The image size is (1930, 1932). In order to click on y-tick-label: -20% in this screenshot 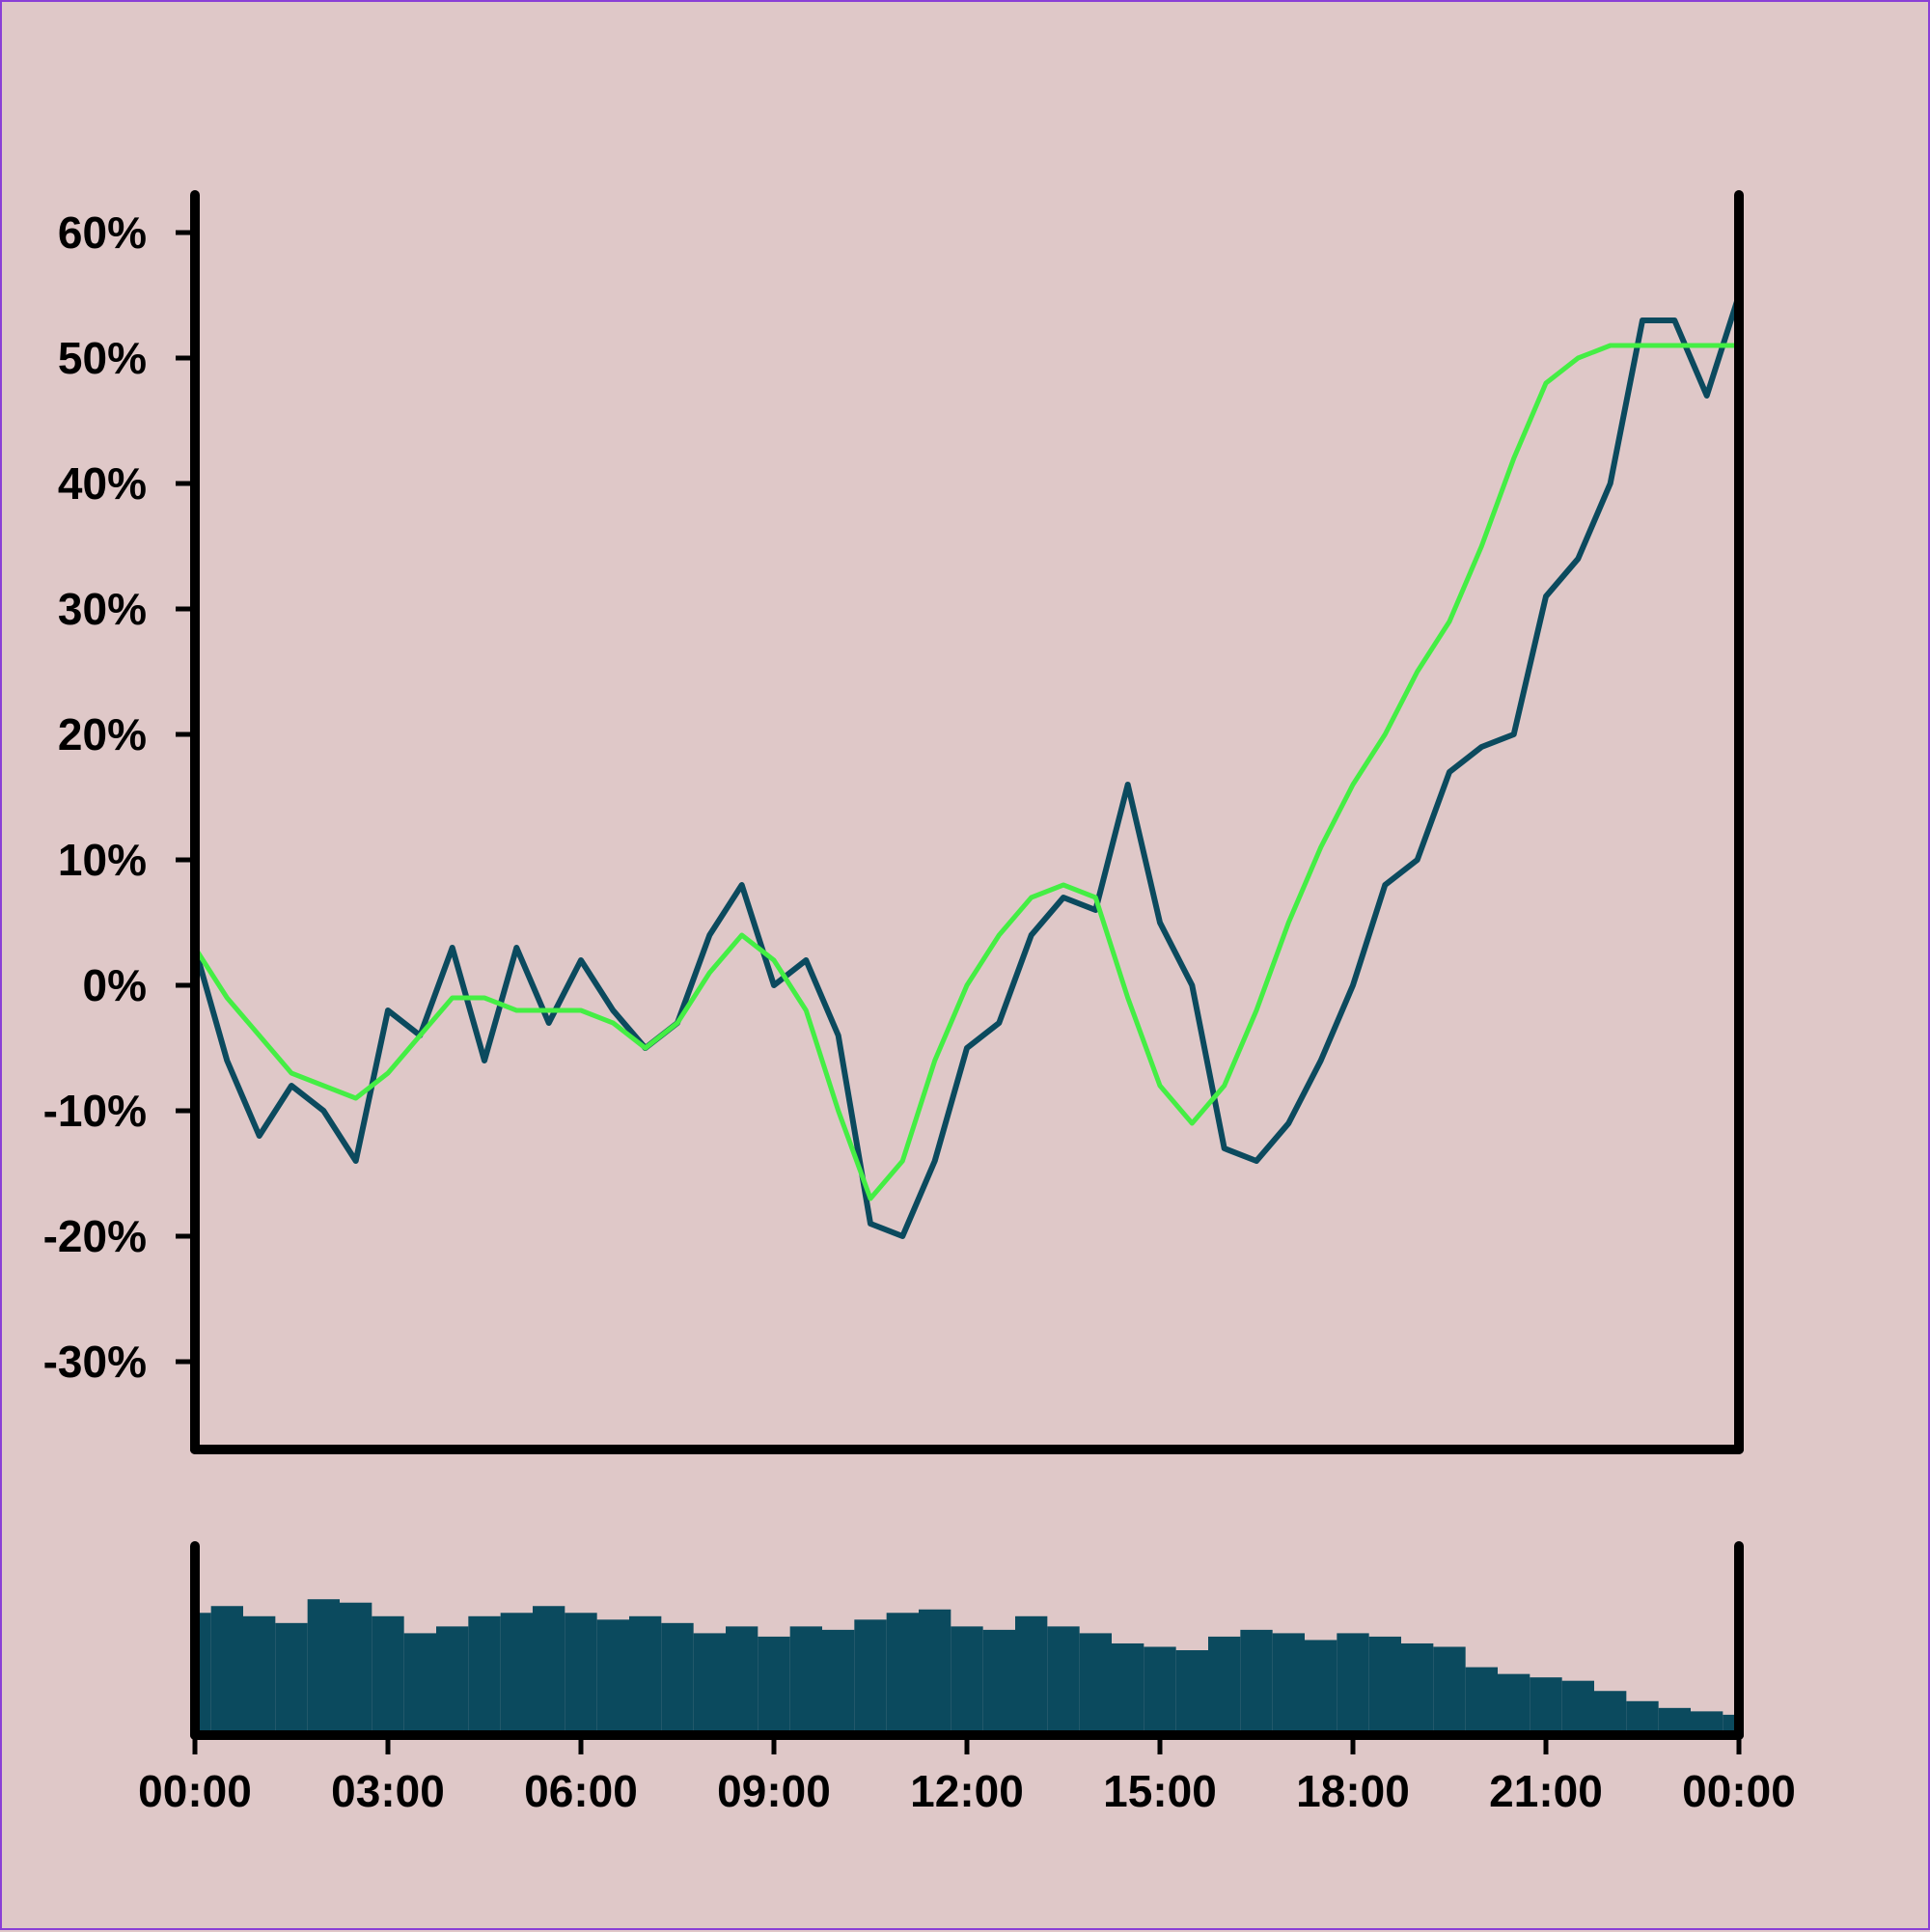, I will do `click(95, 1236)`.